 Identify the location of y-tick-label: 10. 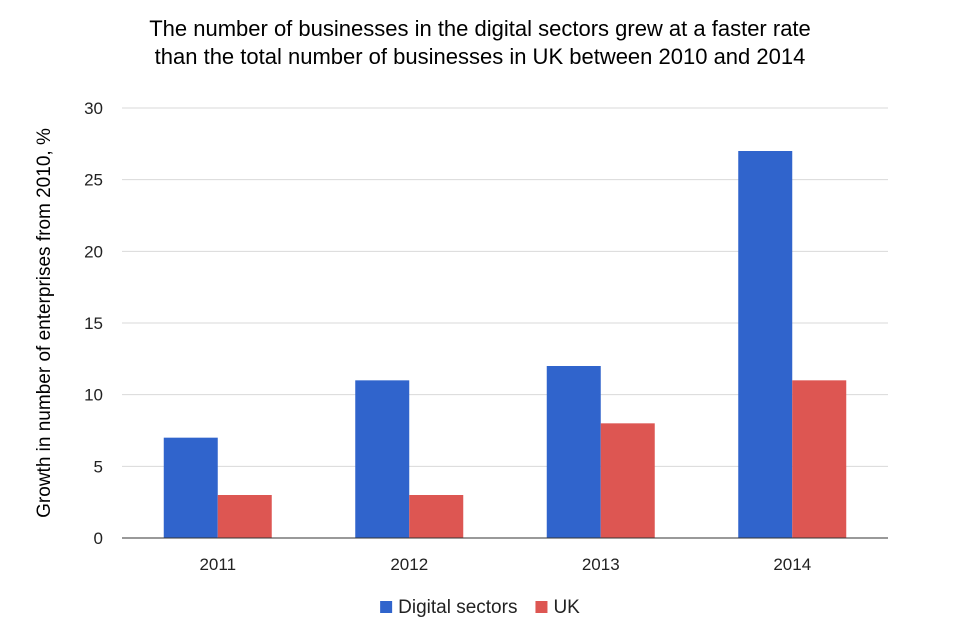
(93, 395).